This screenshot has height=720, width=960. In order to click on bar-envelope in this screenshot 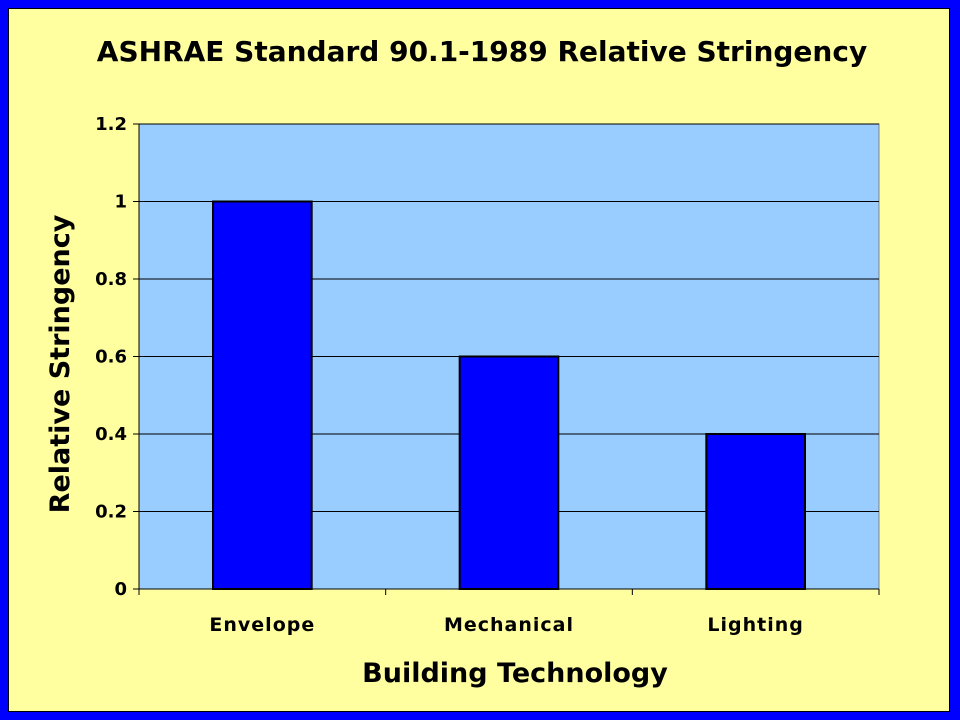, I will do `click(262, 395)`.